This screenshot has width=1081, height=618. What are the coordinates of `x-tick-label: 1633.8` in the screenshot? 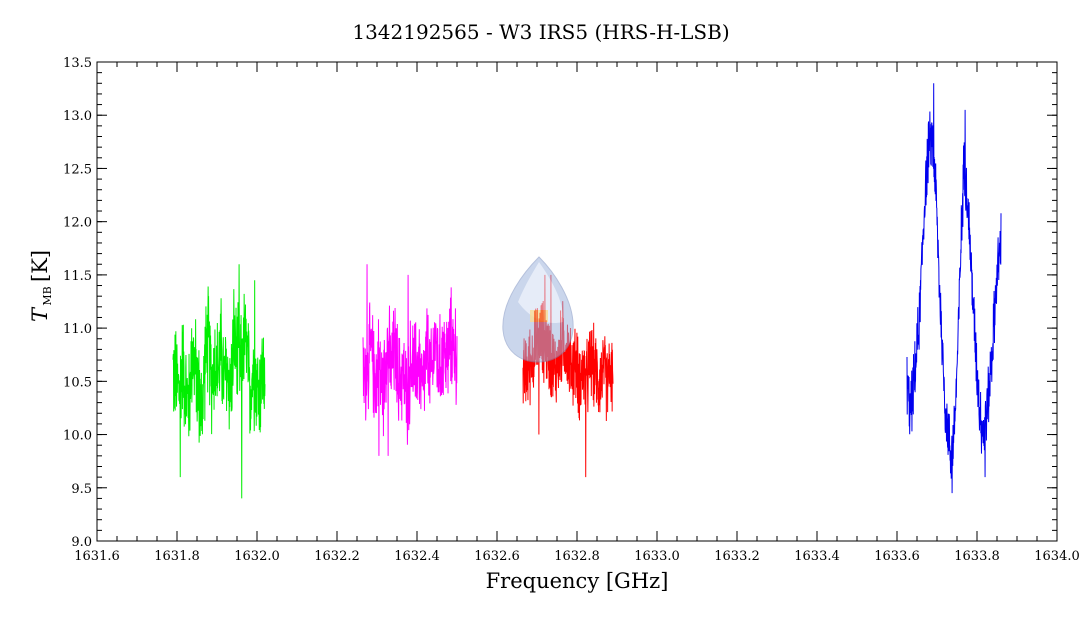 It's located at (977, 556).